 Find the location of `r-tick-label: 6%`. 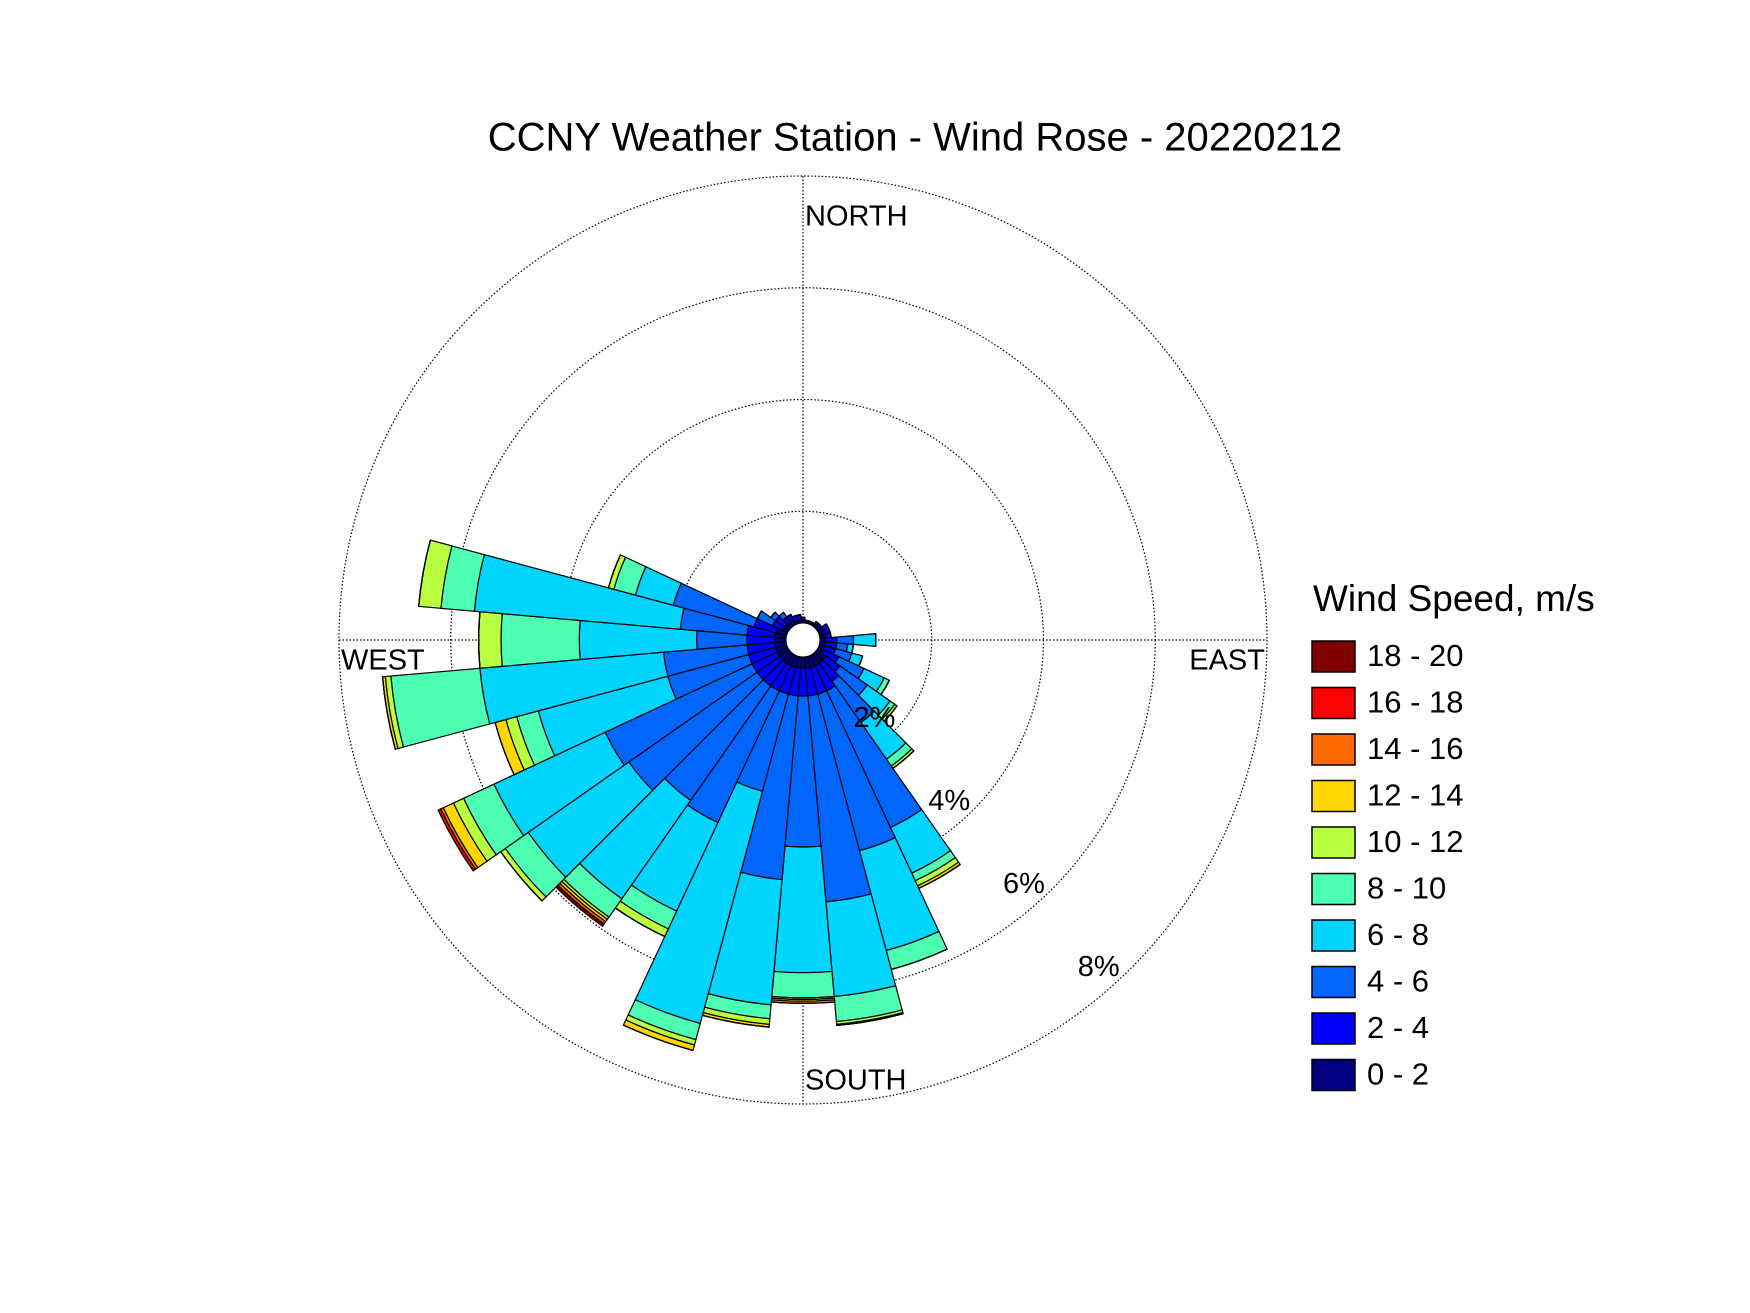

r-tick-label: 6% is located at coordinates (1024, 884).